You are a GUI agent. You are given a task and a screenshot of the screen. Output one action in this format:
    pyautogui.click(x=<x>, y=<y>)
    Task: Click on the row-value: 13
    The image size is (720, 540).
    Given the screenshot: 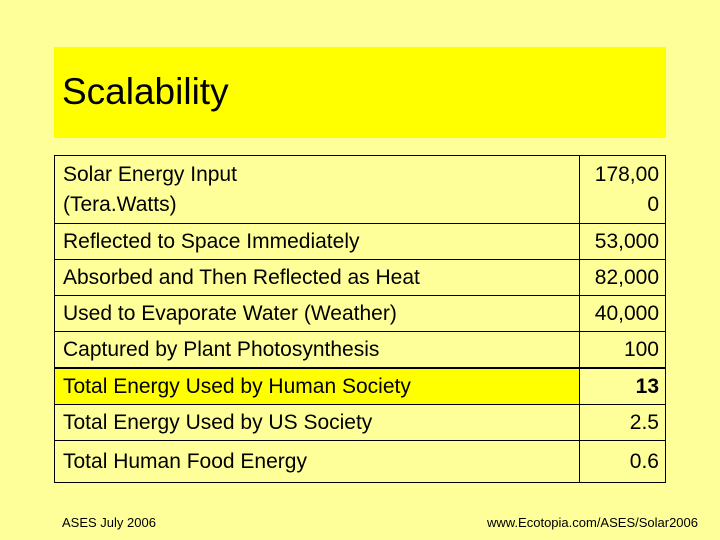 What is the action you would take?
    pyautogui.click(x=622, y=386)
    